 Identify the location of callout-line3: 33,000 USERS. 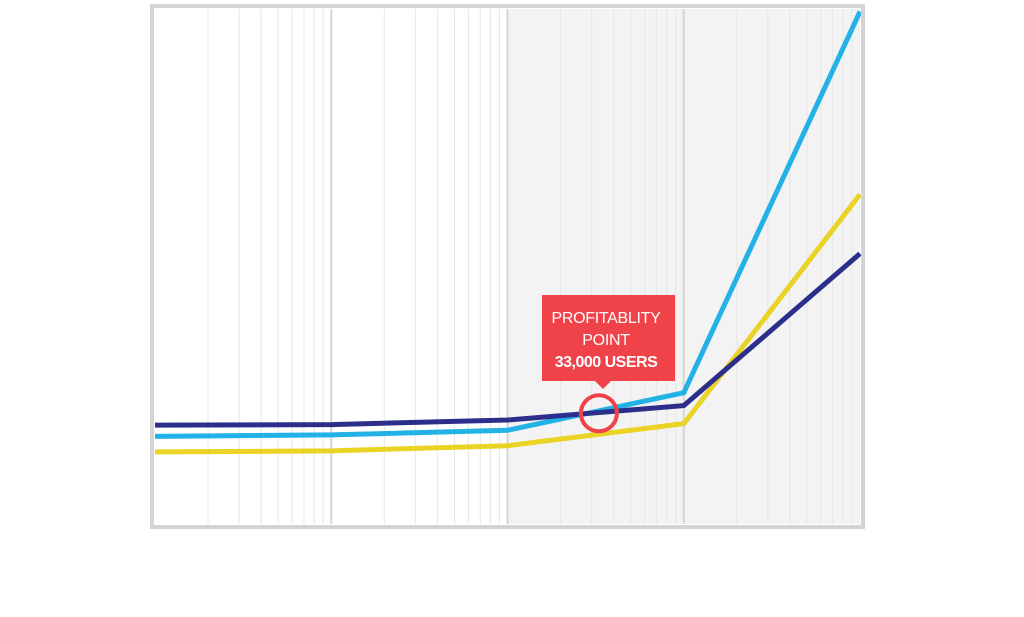
(606, 362).